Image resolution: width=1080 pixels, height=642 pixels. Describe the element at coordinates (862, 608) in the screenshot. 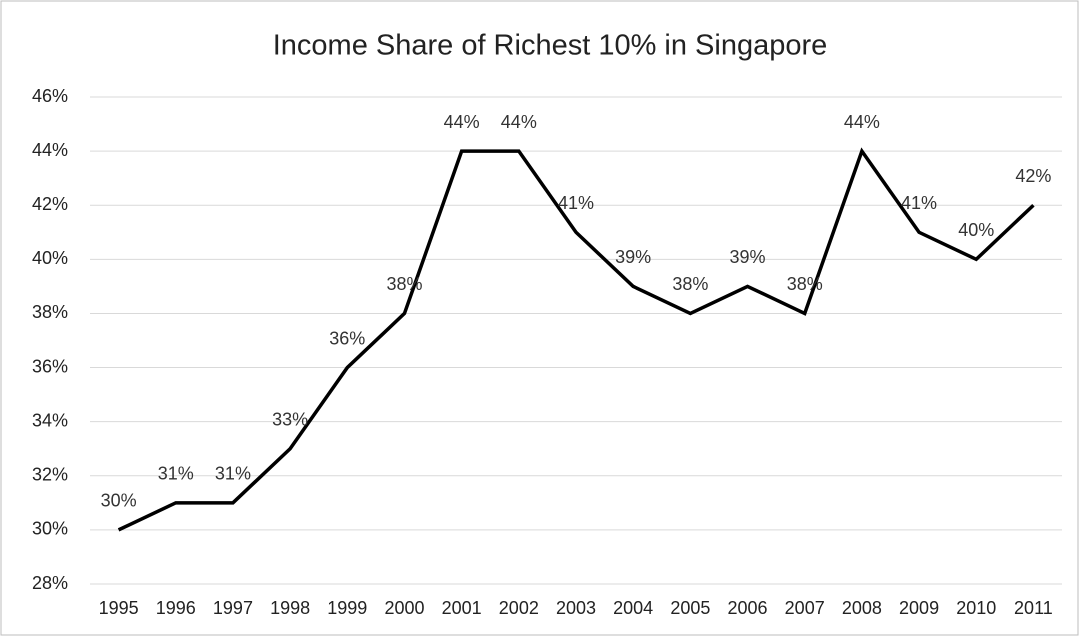

I see `x-tick-label: 2008` at that location.